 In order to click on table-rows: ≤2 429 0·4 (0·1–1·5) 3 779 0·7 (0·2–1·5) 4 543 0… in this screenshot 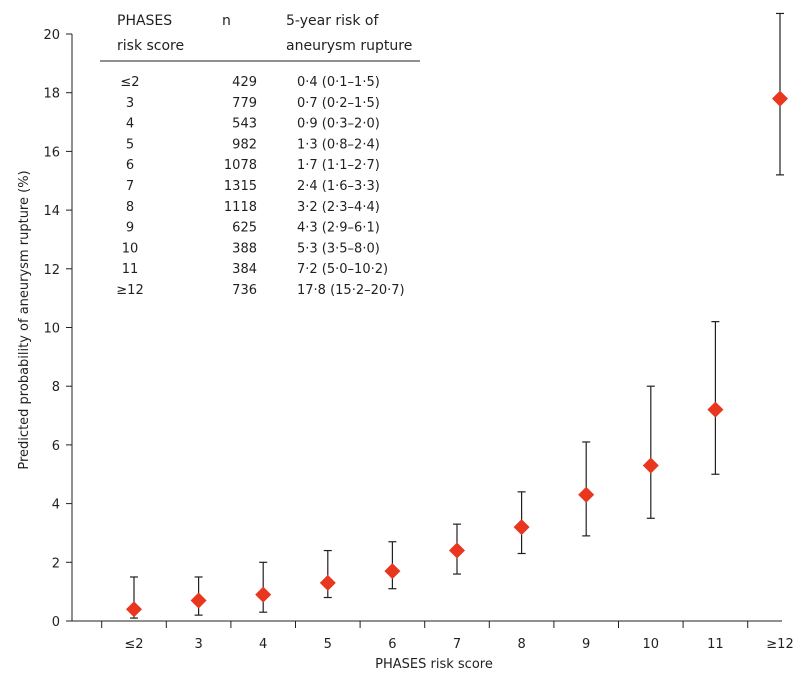, I will do `click(260, 186)`.